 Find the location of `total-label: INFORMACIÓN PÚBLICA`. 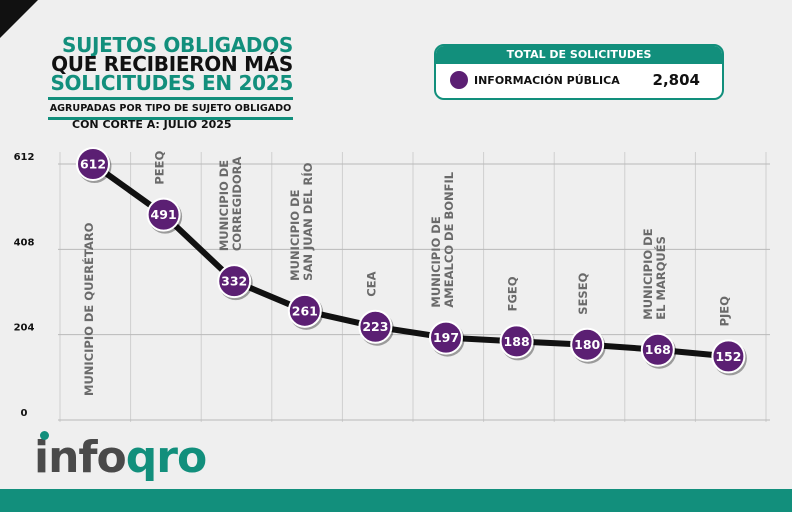

total-label: INFORMACIÓN PÚBLICA is located at coordinates (547, 80).